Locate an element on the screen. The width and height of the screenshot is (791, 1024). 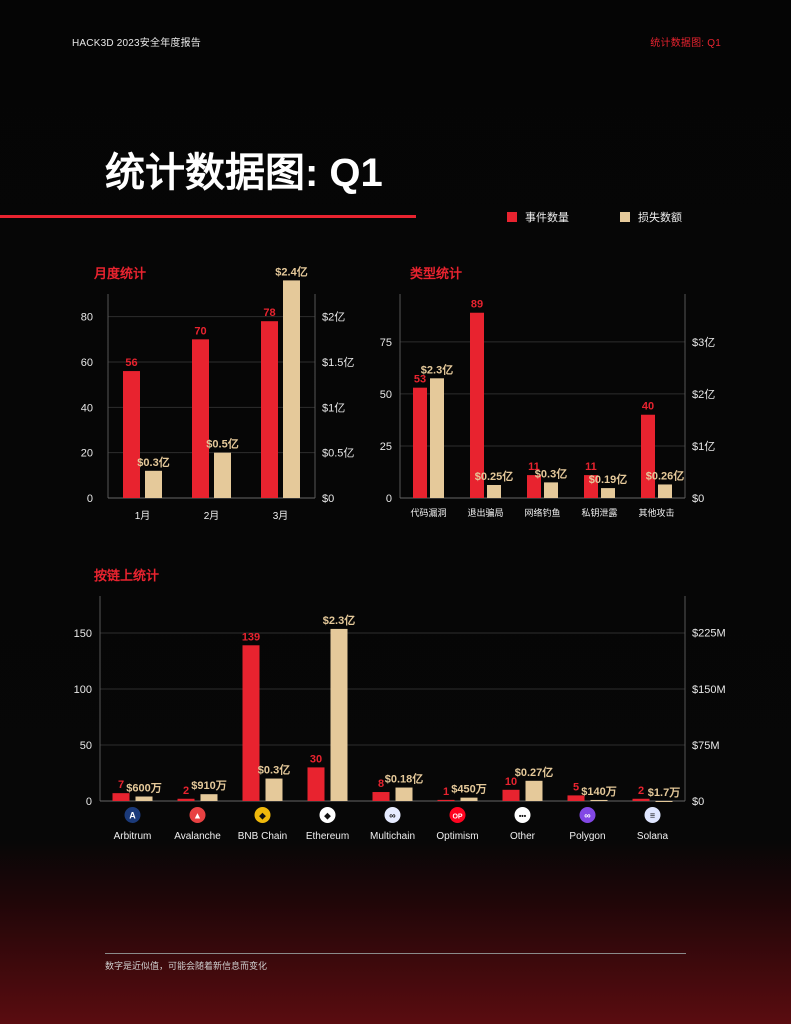
type-count-label: 11 is located at coordinates (534, 467).